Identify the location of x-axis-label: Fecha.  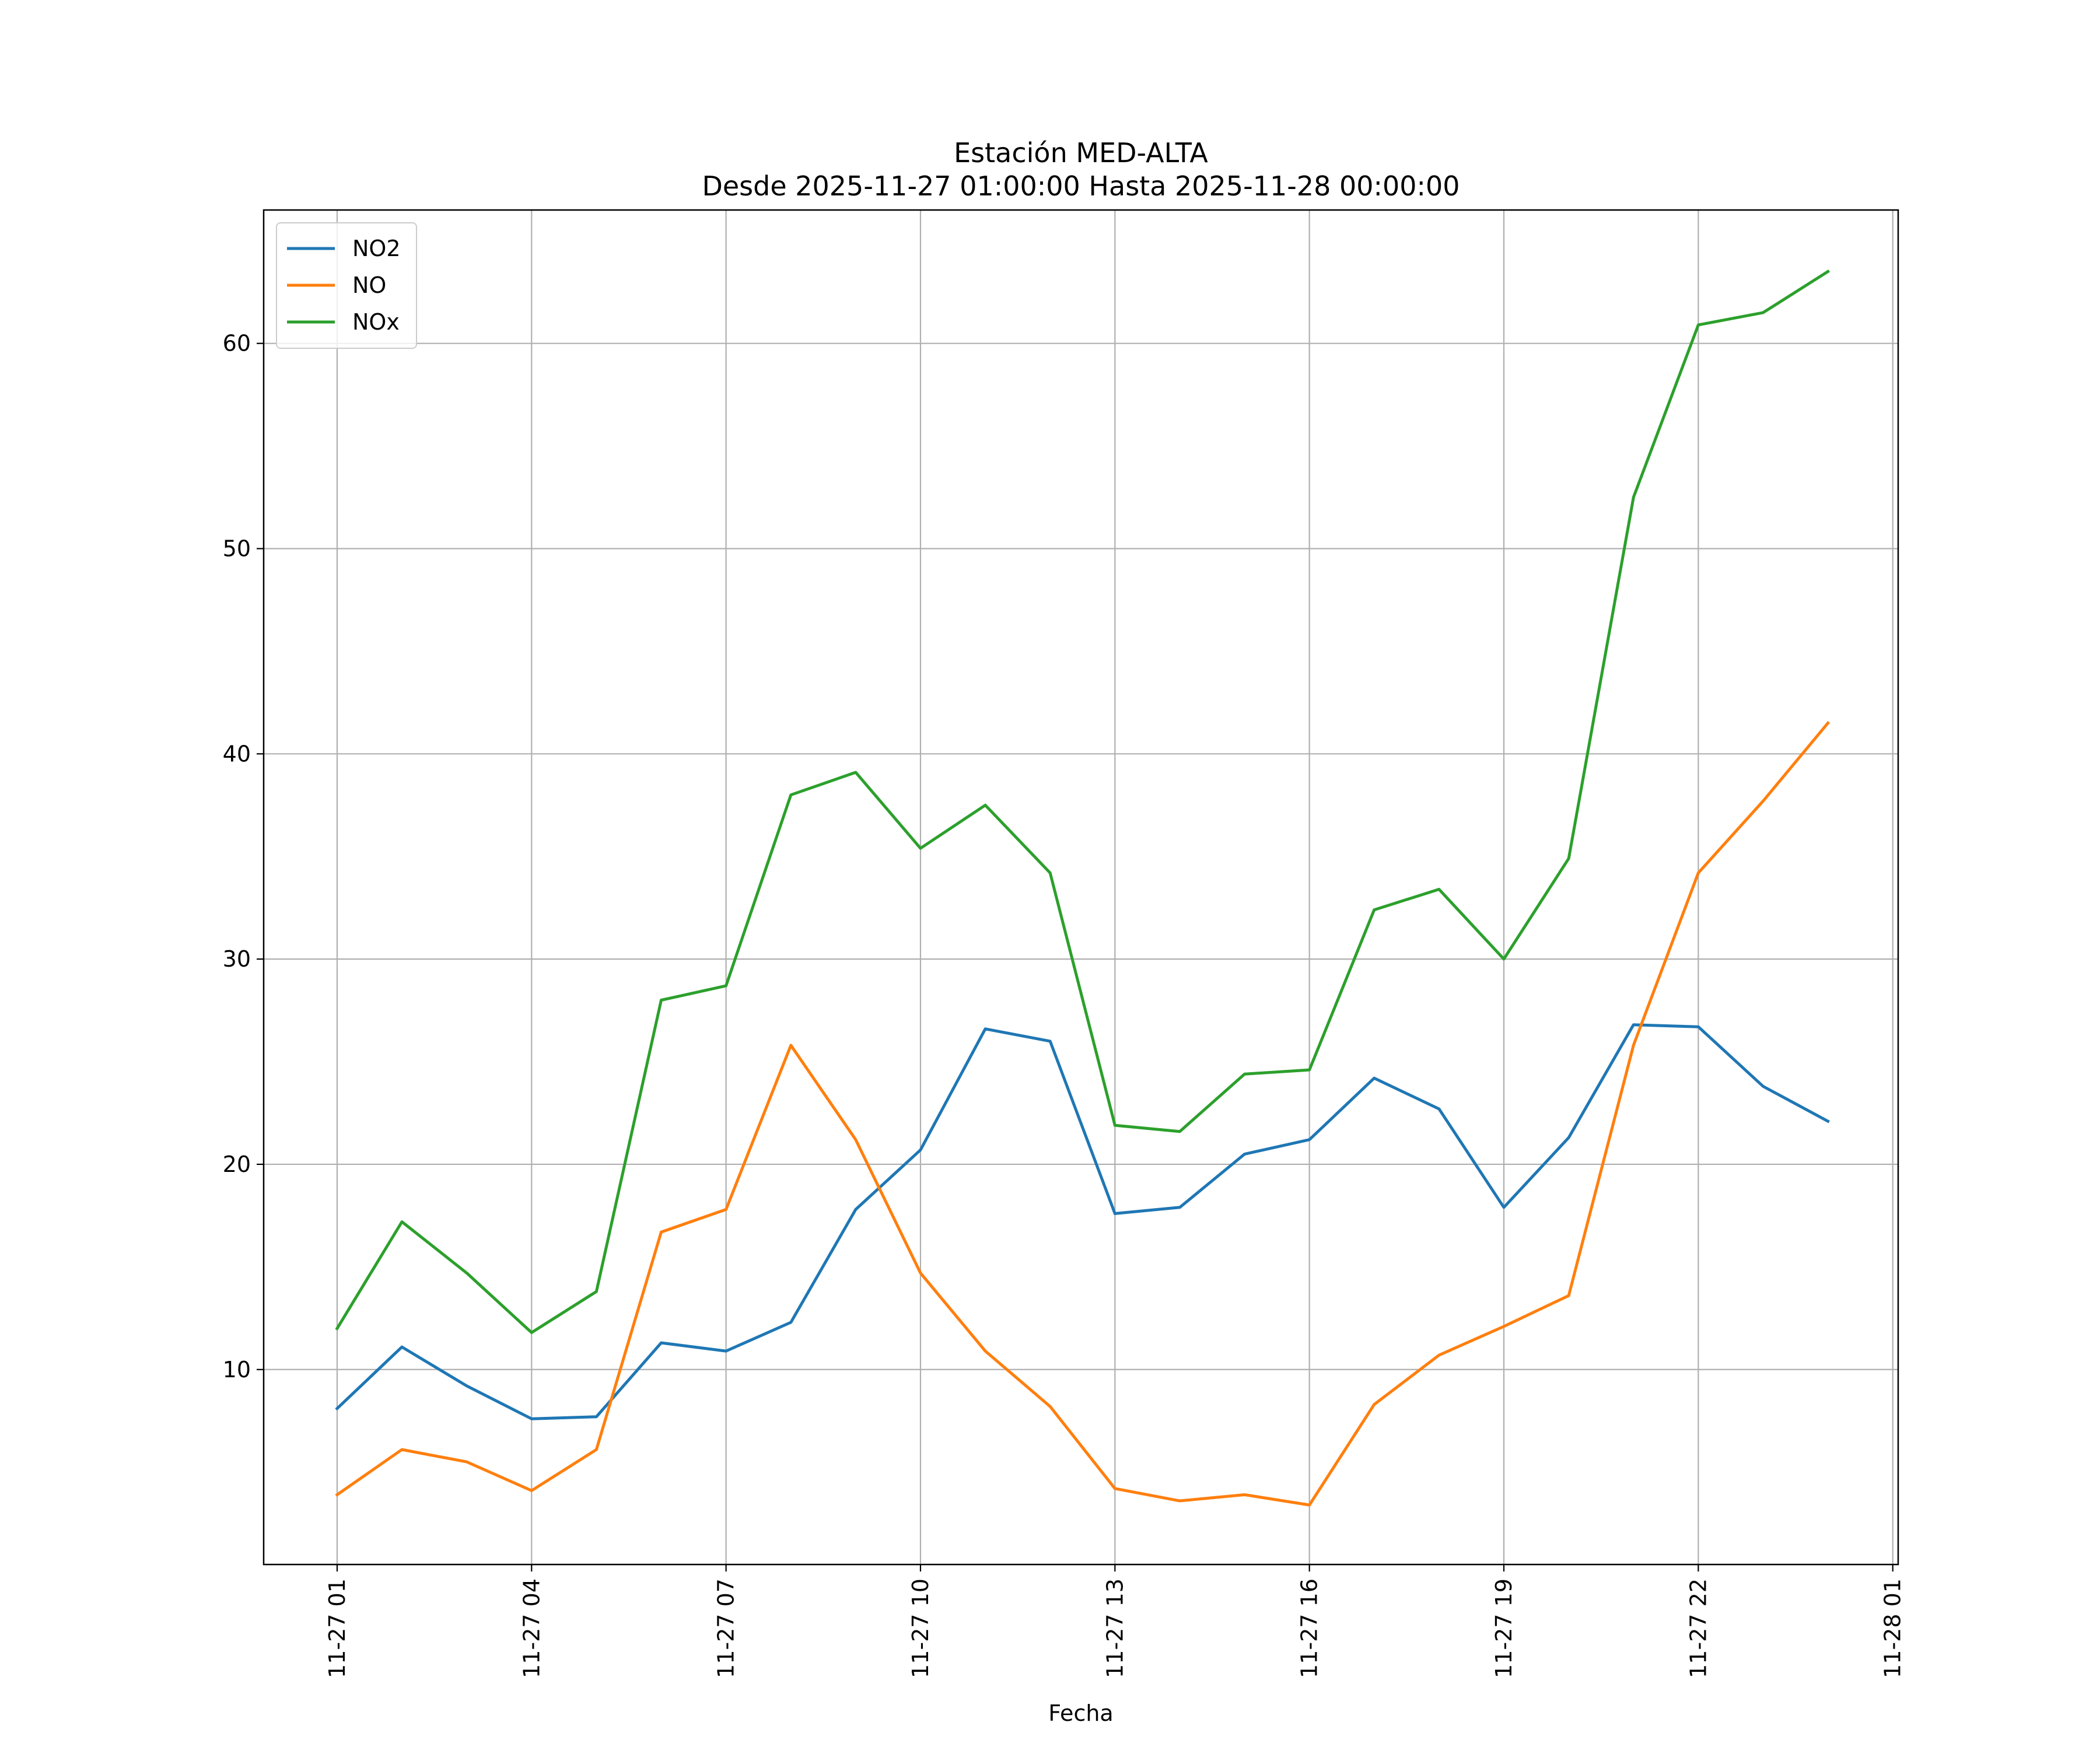
(1080, 1713).